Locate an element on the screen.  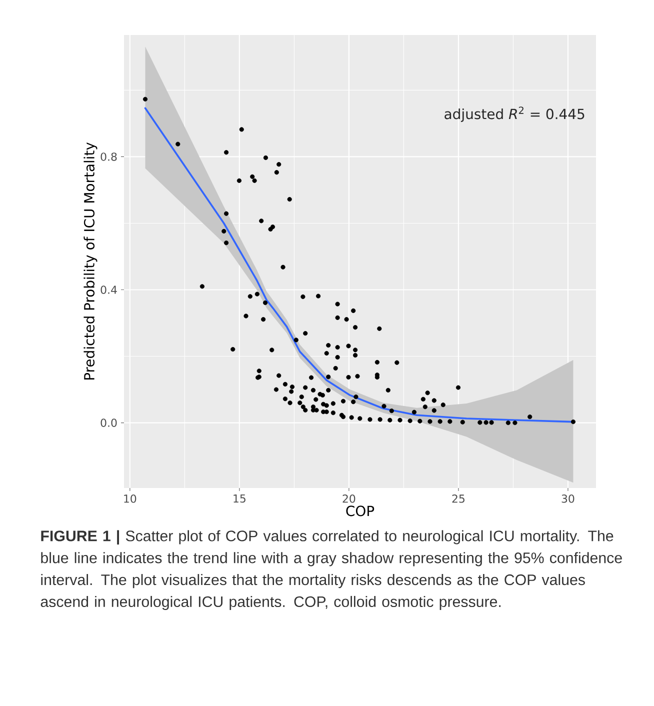
y-tick-label: 0.4 is located at coordinates (108, 290).